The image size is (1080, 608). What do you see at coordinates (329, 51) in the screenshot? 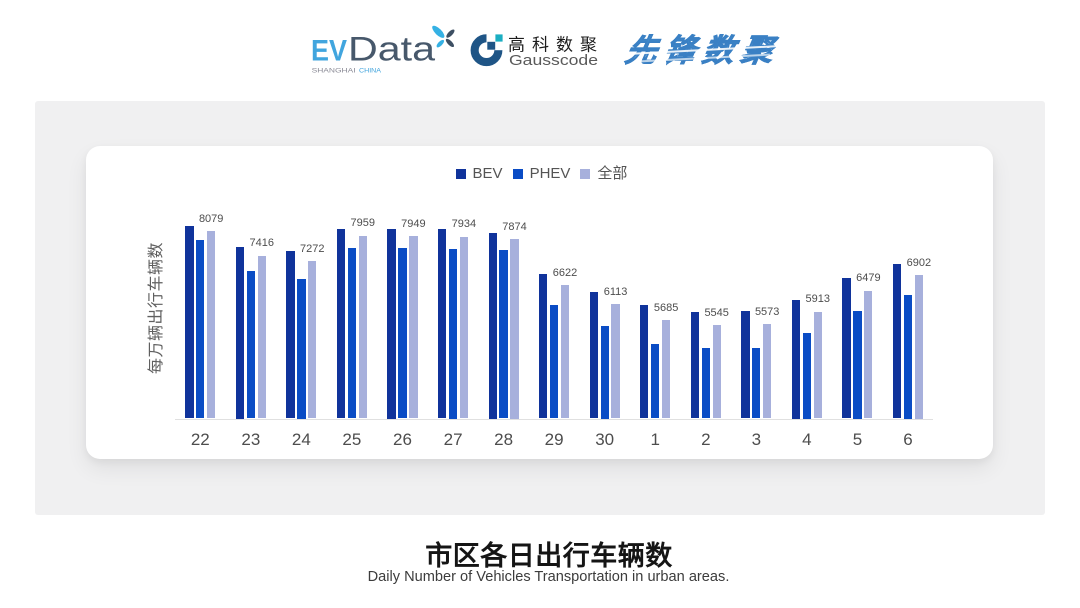
I see `svg-text: EV` at bounding box center [329, 51].